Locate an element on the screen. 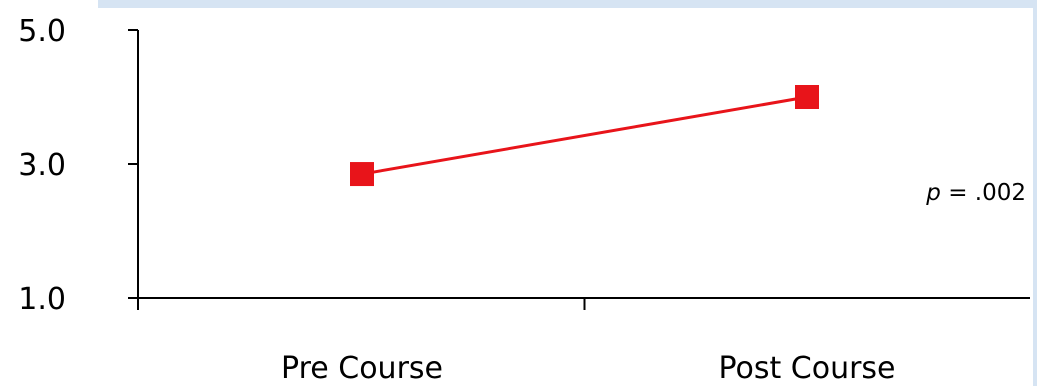  right-frame-edge is located at coordinates (1035, 193).